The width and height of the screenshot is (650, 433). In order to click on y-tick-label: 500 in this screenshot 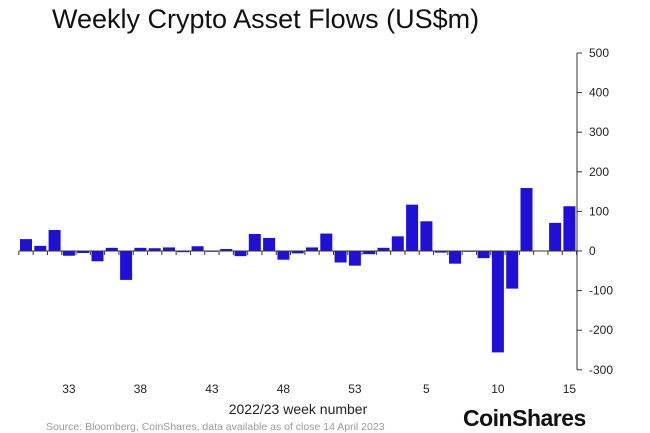, I will do `click(599, 53)`.